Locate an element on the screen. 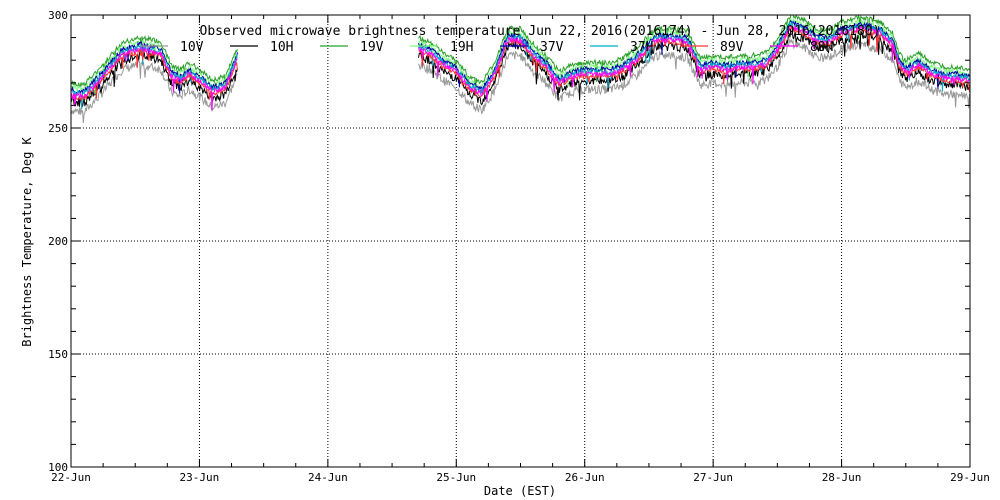 Image resolution: width=1000 pixels, height=500 pixels. legend-label-19h: 19H is located at coordinates (461, 47).